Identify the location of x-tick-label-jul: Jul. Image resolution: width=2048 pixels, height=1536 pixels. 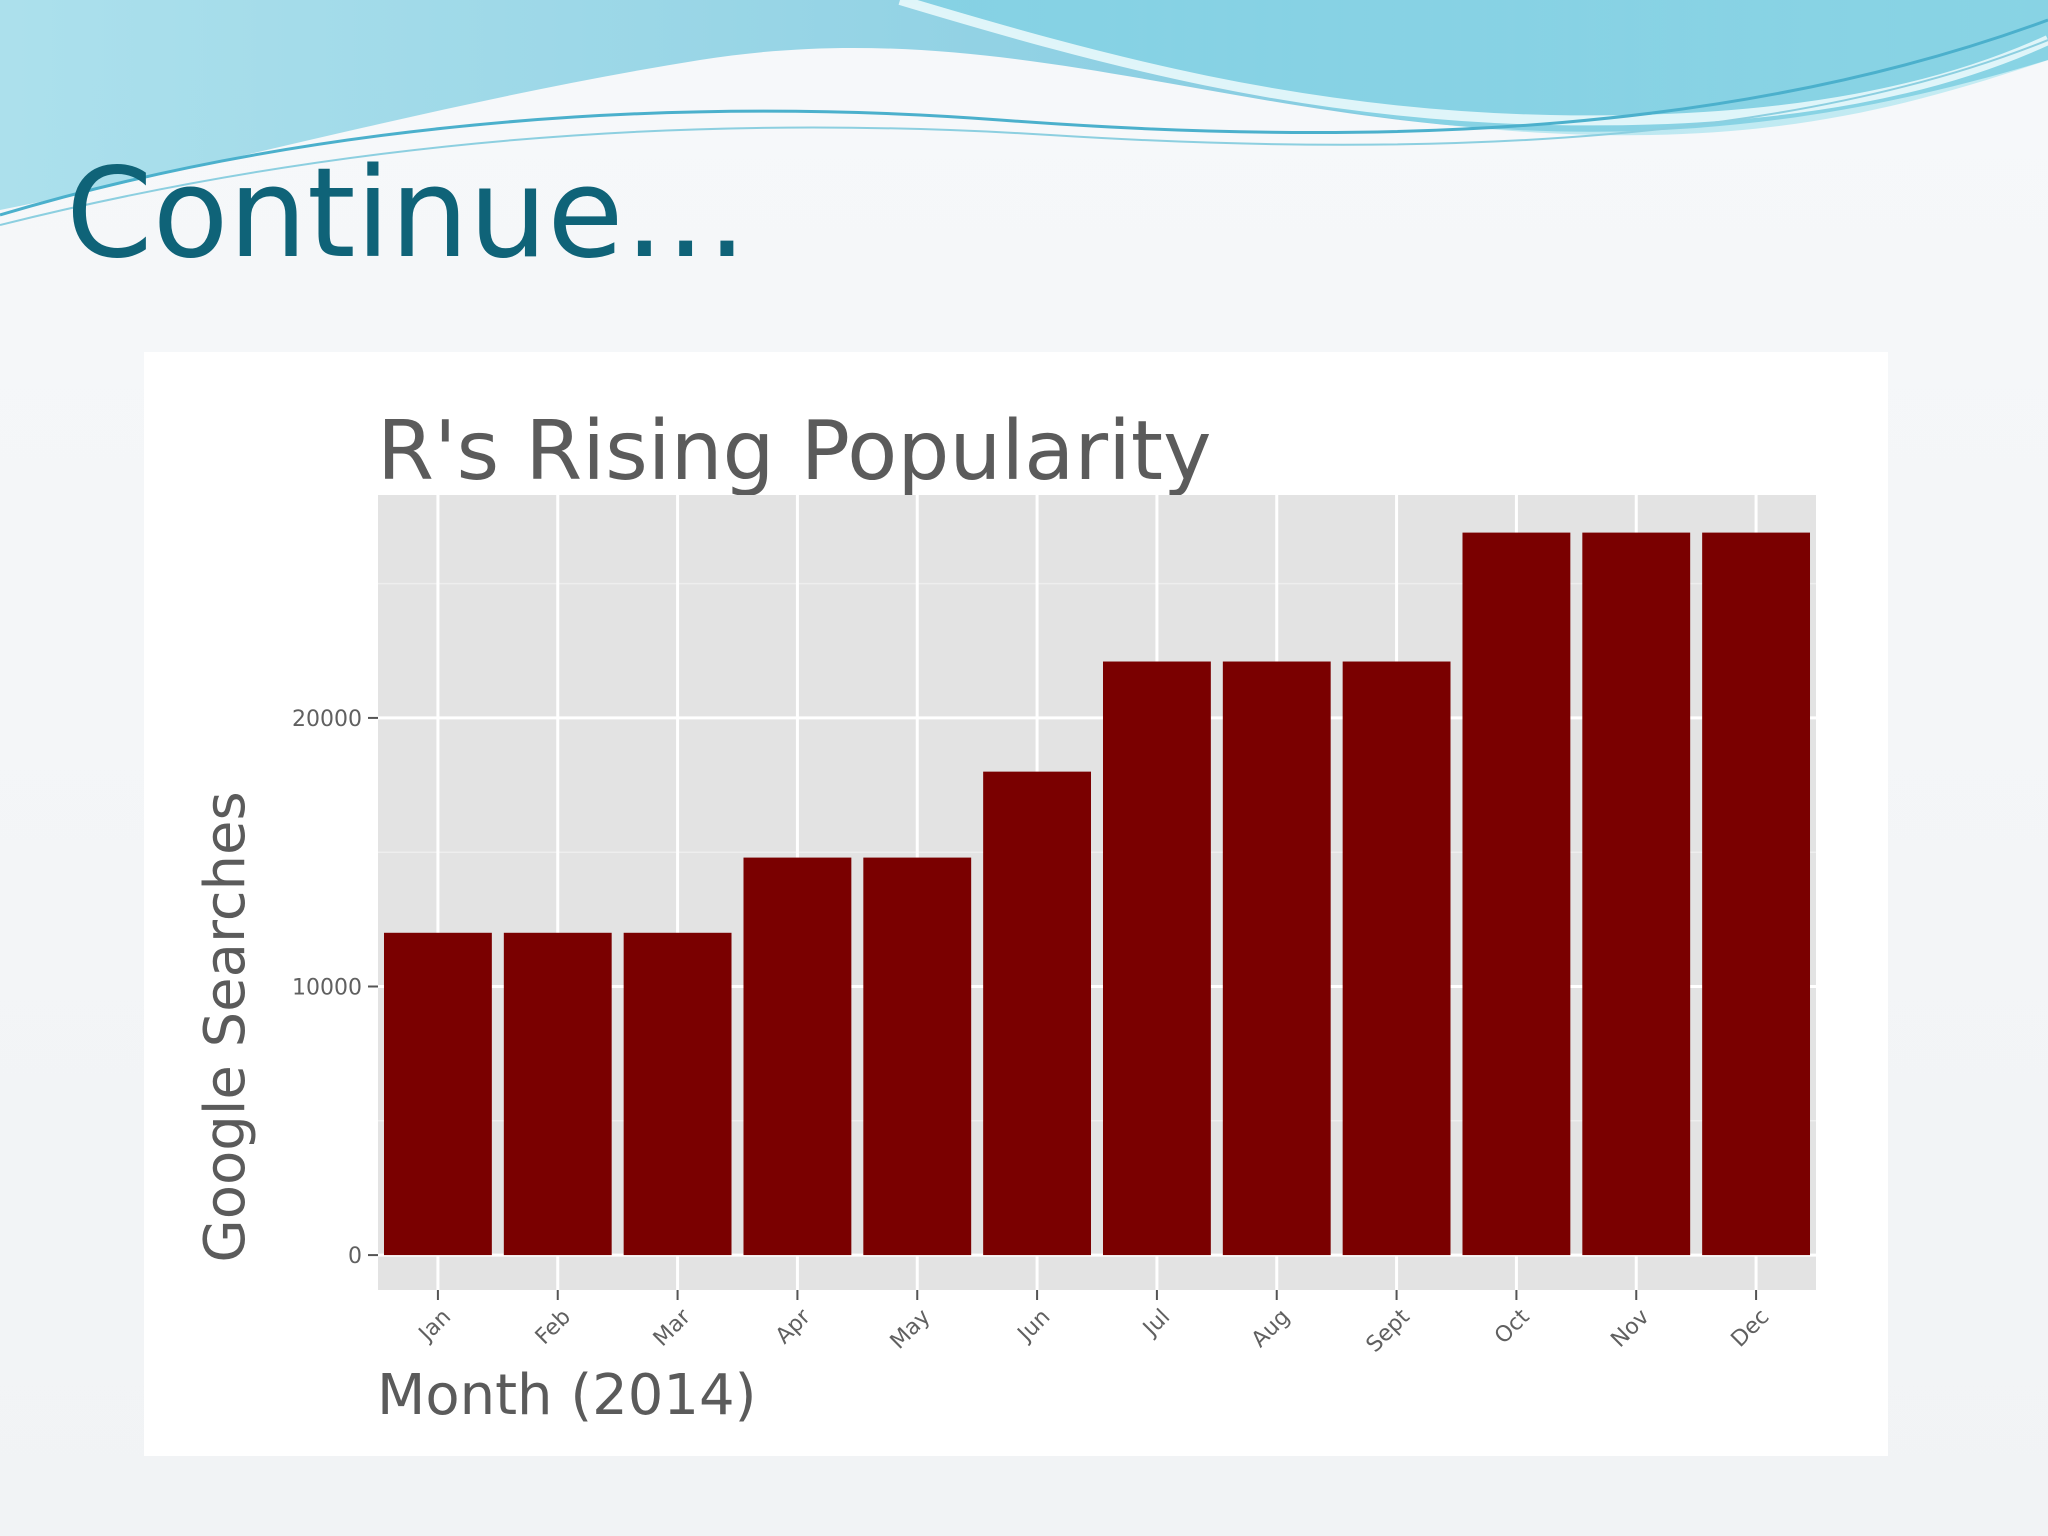
(1156, 1324).